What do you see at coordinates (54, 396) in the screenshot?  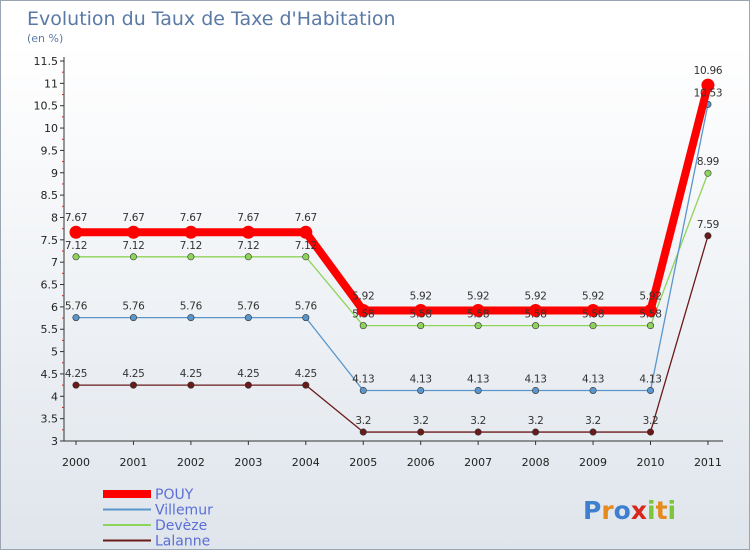 I see `y-tick-label: 4` at bounding box center [54, 396].